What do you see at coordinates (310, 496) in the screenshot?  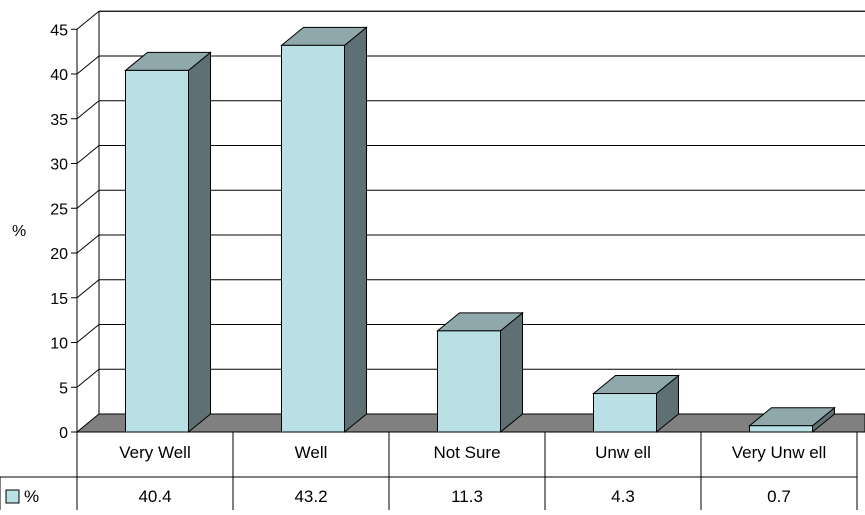 I see `data-table-value: 43.2` at bounding box center [310, 496].